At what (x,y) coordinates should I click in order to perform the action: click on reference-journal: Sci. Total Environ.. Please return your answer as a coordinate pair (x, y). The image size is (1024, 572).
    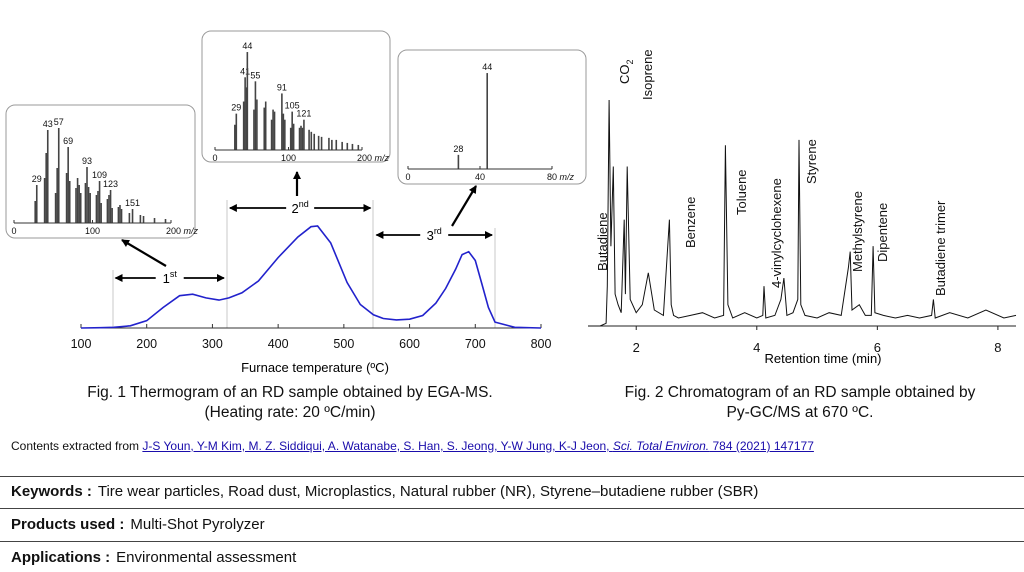
    Looking at the image, I should click on (661, 446).